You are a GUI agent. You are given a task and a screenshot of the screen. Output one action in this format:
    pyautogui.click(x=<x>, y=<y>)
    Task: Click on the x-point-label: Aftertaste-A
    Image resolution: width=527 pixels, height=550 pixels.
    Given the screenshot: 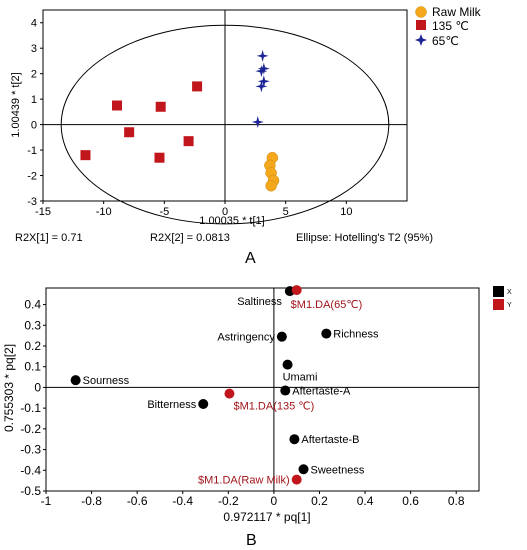 What is the action you would take?
    pyautogui.click(x=321, y=392)
    